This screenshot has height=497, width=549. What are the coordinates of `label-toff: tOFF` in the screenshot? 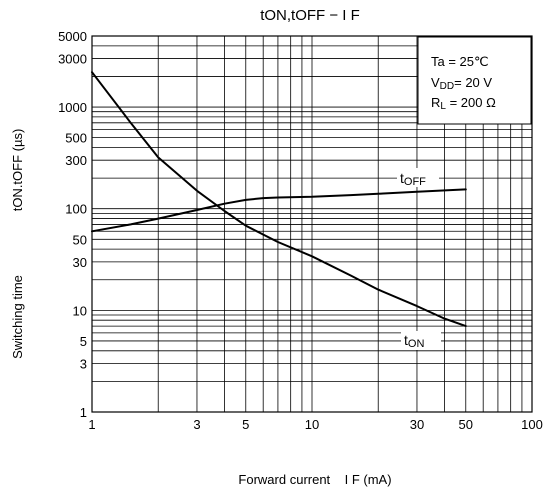 It's located at (418, 178).